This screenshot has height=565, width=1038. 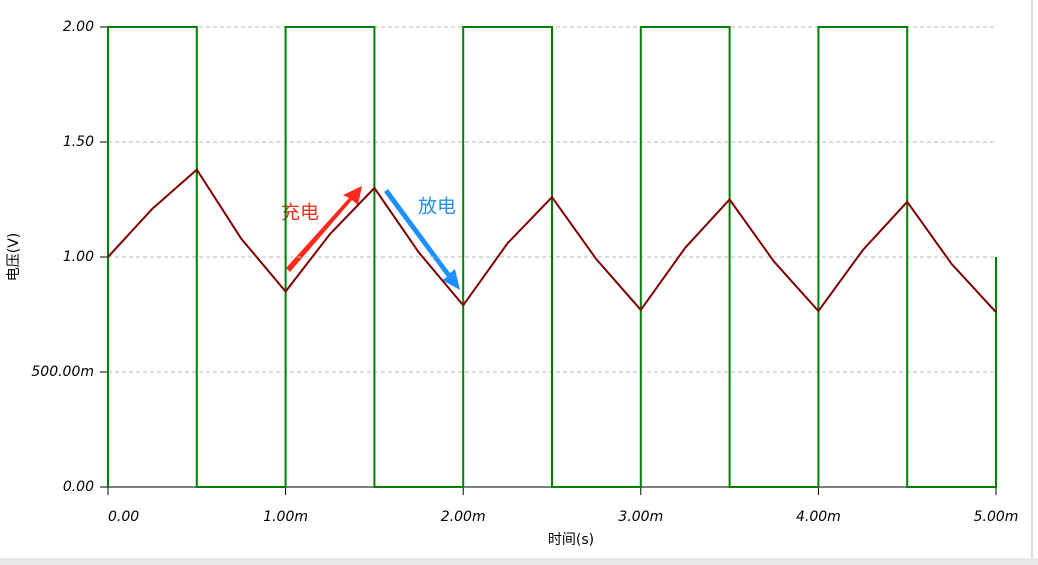 I want to click on x-tick-label: 4.00m, so click(x=818, y=517).